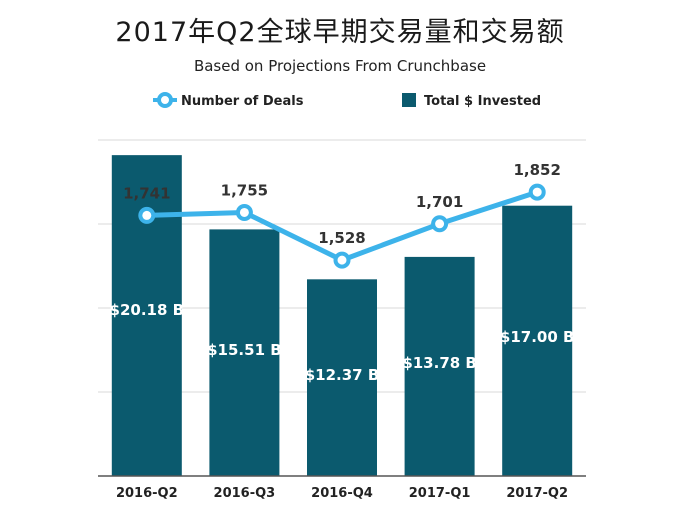 This screenshot has width=680, height=521. I want to click on legend-invested-label: Total $ Invested, so click(482, 101).